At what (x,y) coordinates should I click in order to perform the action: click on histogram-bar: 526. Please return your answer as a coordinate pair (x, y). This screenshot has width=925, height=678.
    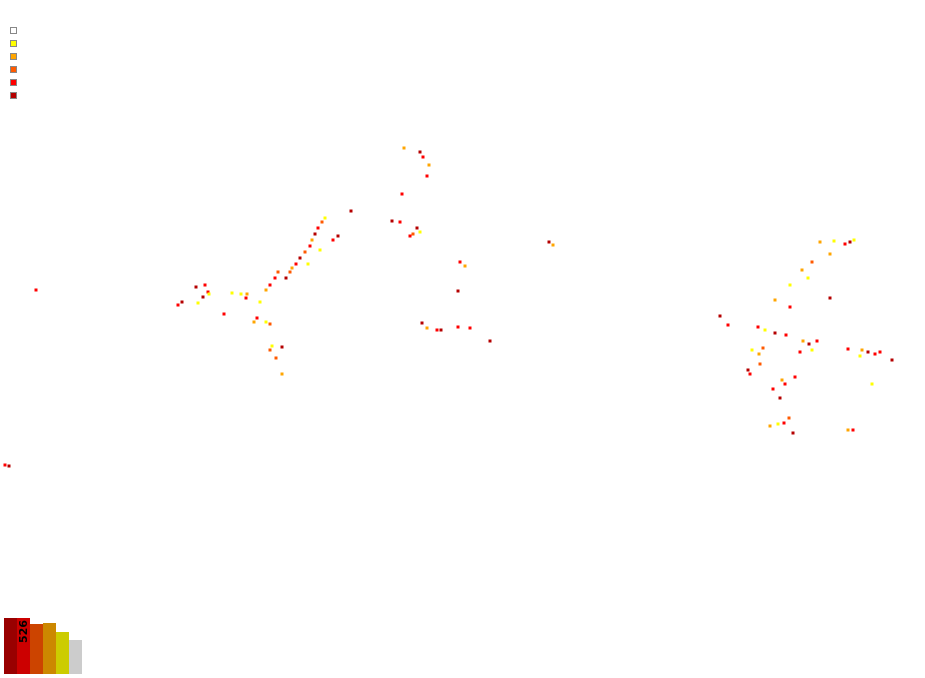
    Looking at the image, I should click on (23, 646).